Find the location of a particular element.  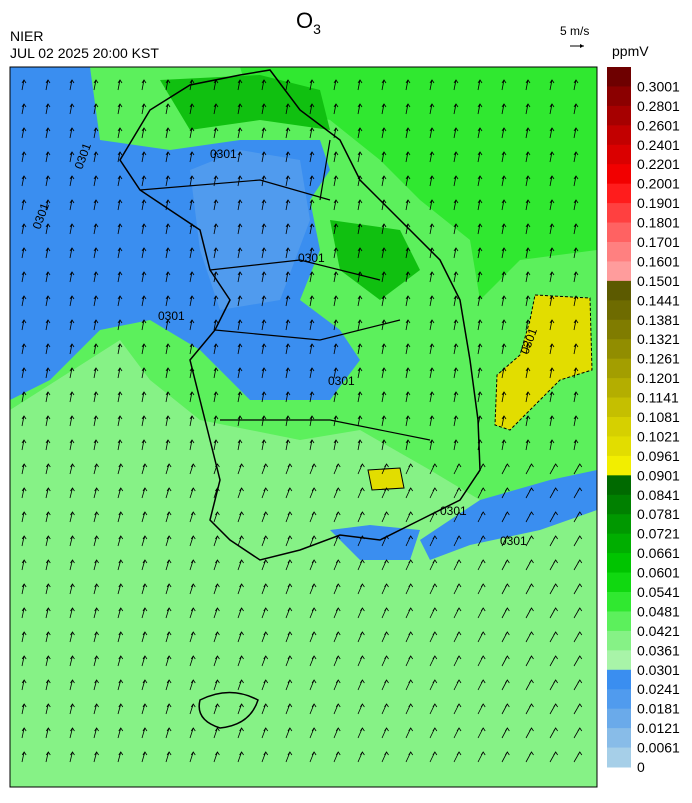

legend-label: 0.0061 is located at coordinates (658, 748).